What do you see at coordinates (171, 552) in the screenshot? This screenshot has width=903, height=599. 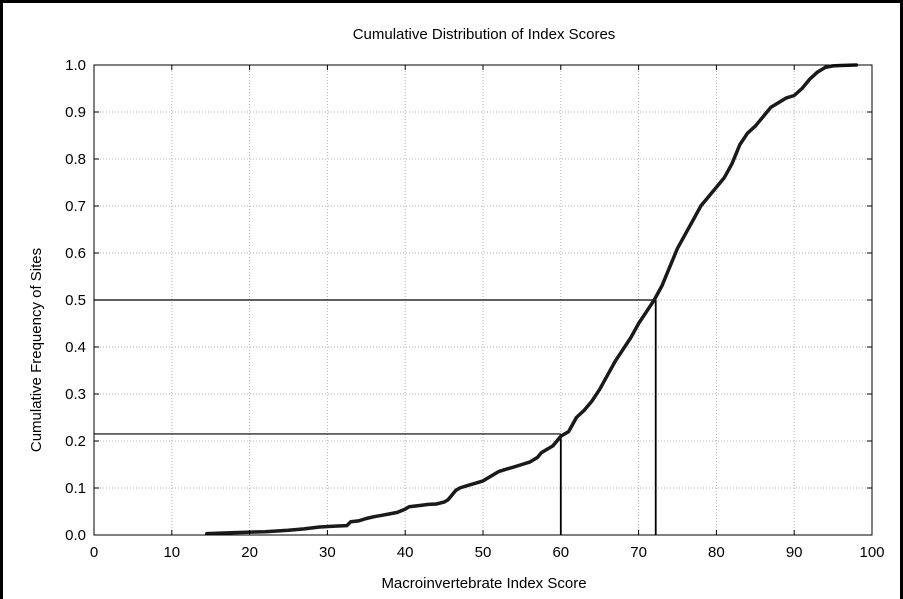 I see `x-tick-label: 10` at bounding box center [171, 552].